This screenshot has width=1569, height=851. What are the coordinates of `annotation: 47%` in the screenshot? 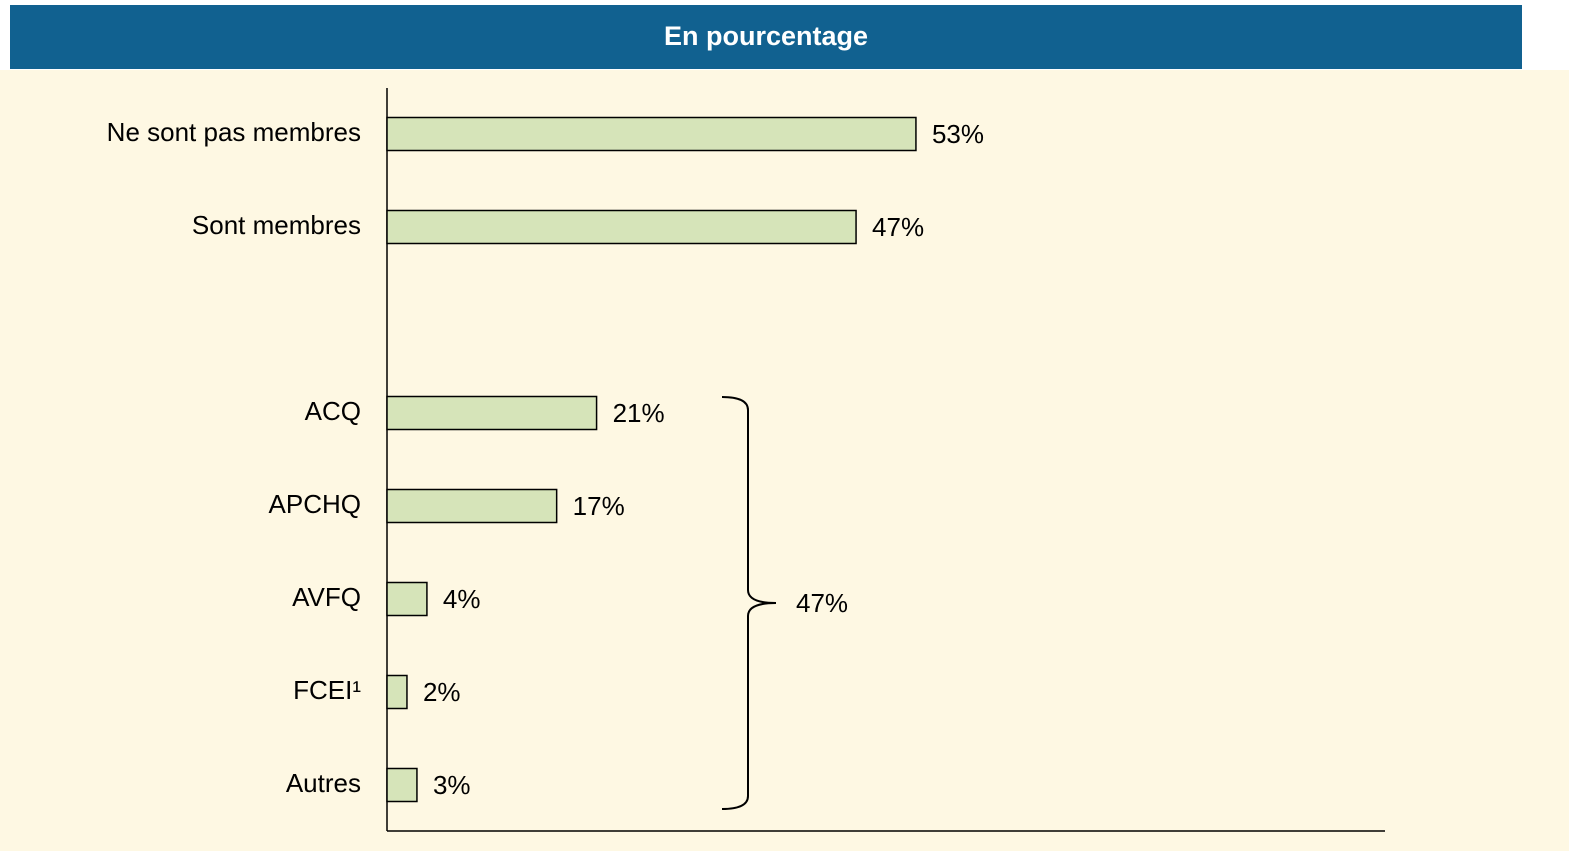 It's located at (822, 603).